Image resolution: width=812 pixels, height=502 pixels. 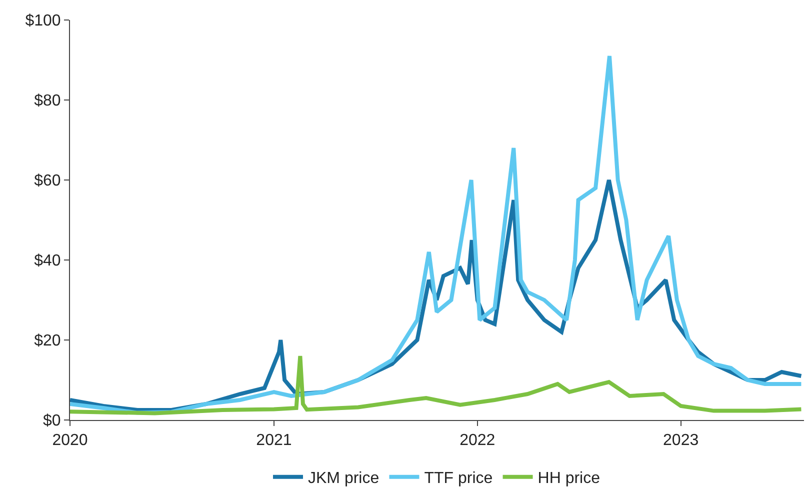 What do you see at coordinates (478, 441) in the screenshot?
I see `x-tick-label: 2022` at bounding box center [478, 441].